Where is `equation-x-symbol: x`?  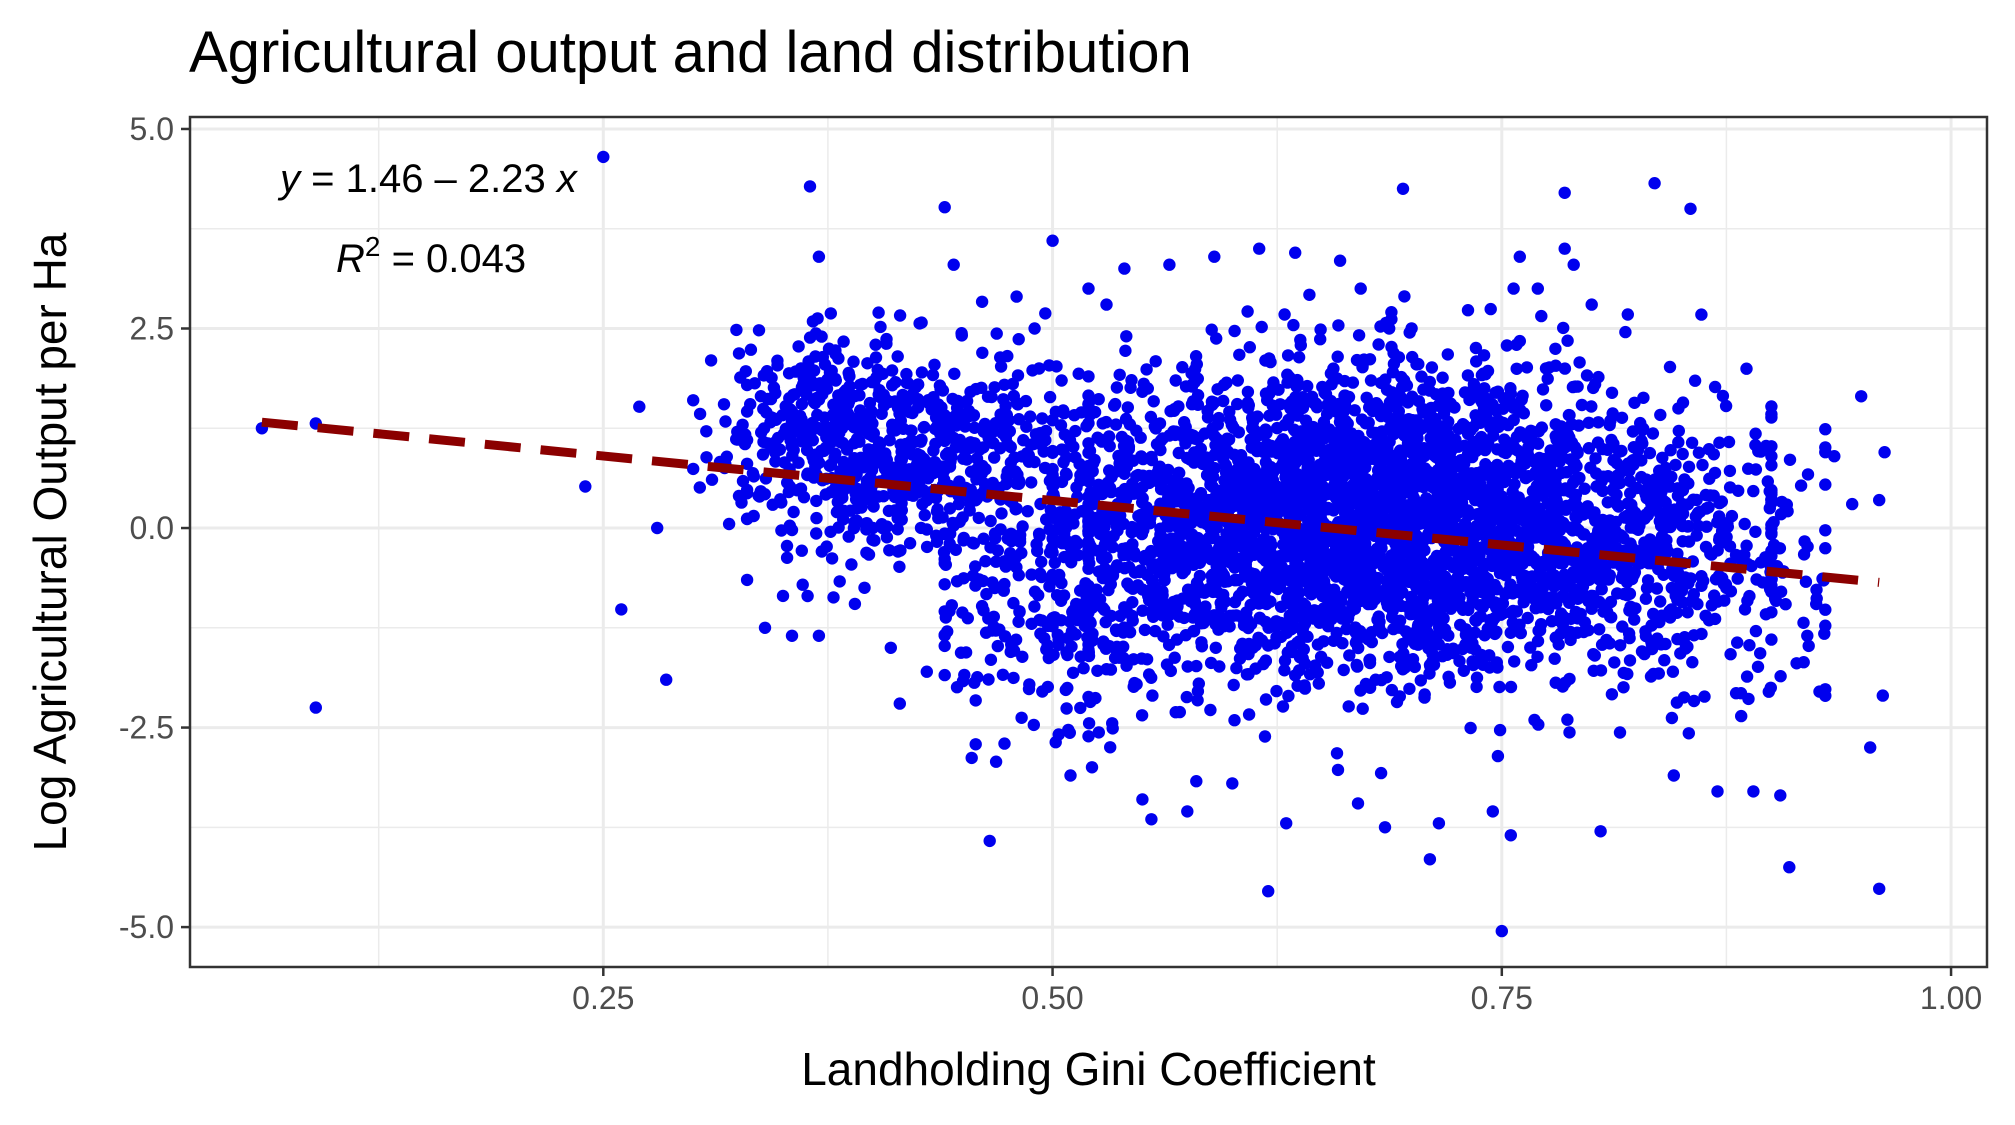 equation-x-symbol: x is located at coordinates (567, 179).